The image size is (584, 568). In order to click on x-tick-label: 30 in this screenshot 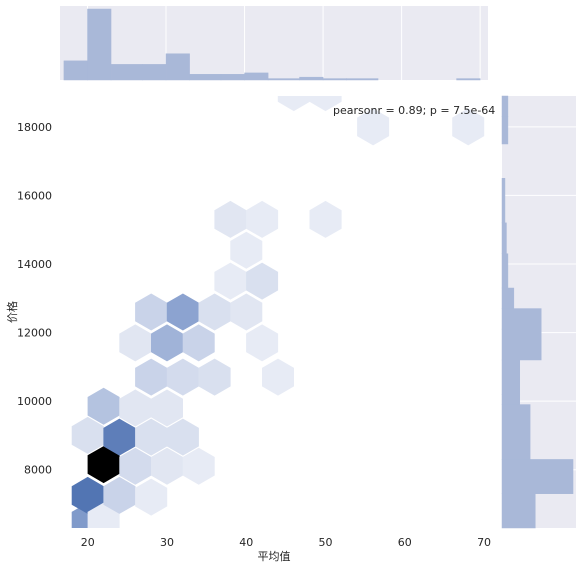, I will do `click(167, 542)`.